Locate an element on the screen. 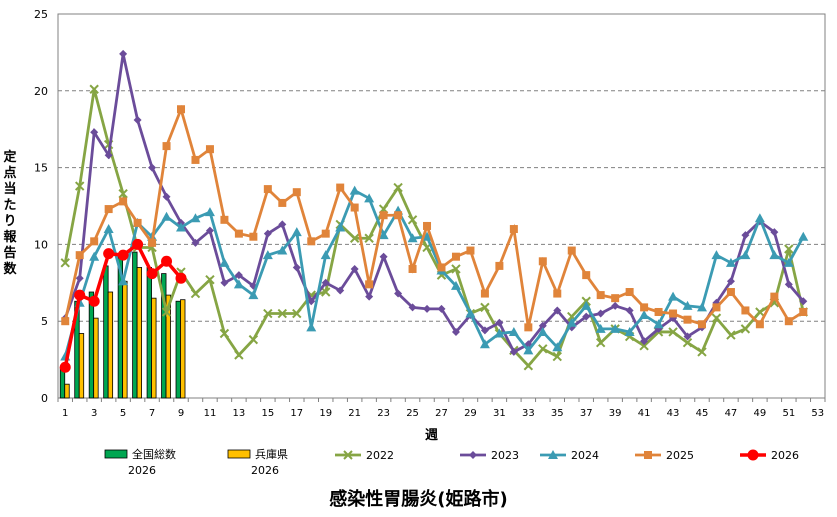 The height and width of the screenshot is (517, 837). x-tick-label: 13 is located at coordinates (239, 413).